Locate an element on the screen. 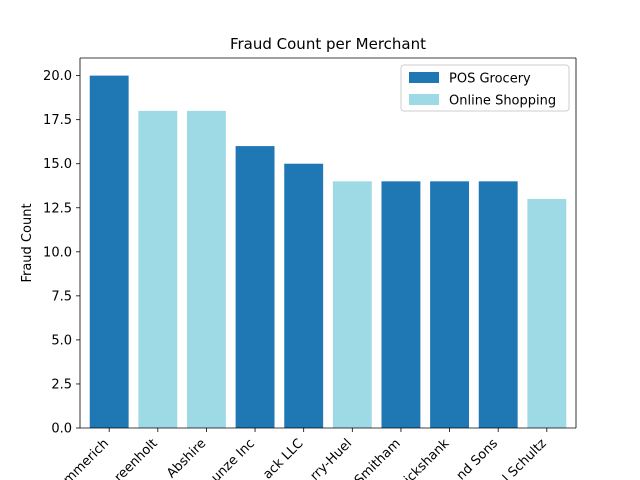 The height and width of the screenshot is (480, 640). y-axis-label: Fraud Count is located at coordinates (27, 242).